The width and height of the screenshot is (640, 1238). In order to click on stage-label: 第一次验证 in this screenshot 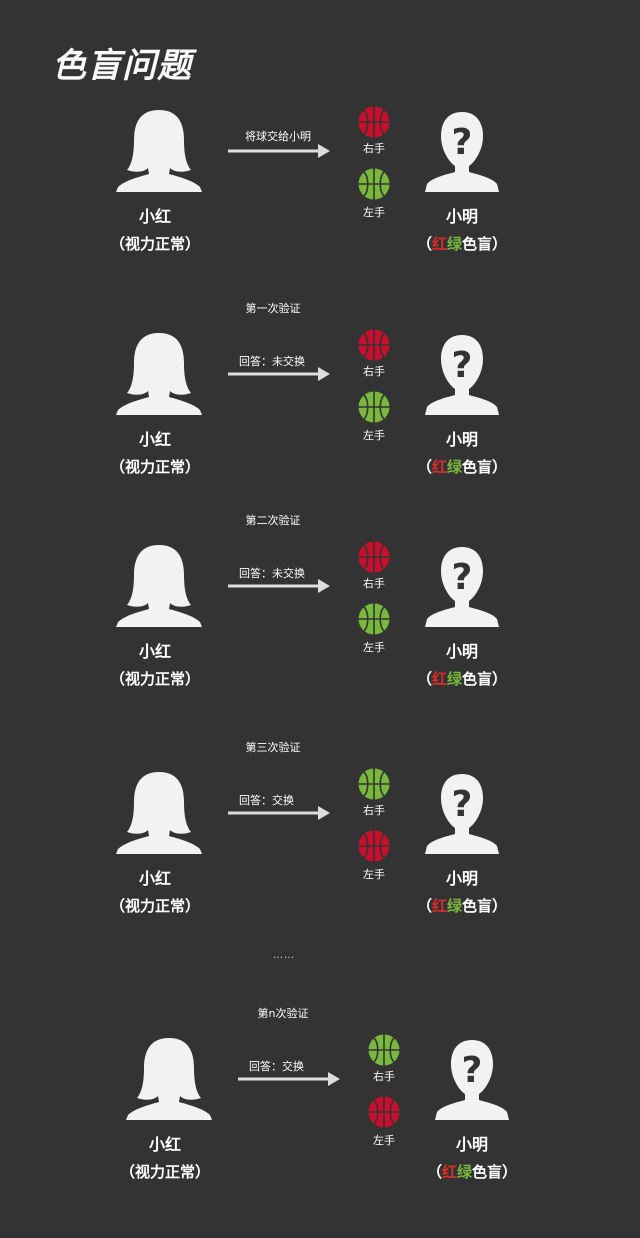, I will do `click(273, 308)`.